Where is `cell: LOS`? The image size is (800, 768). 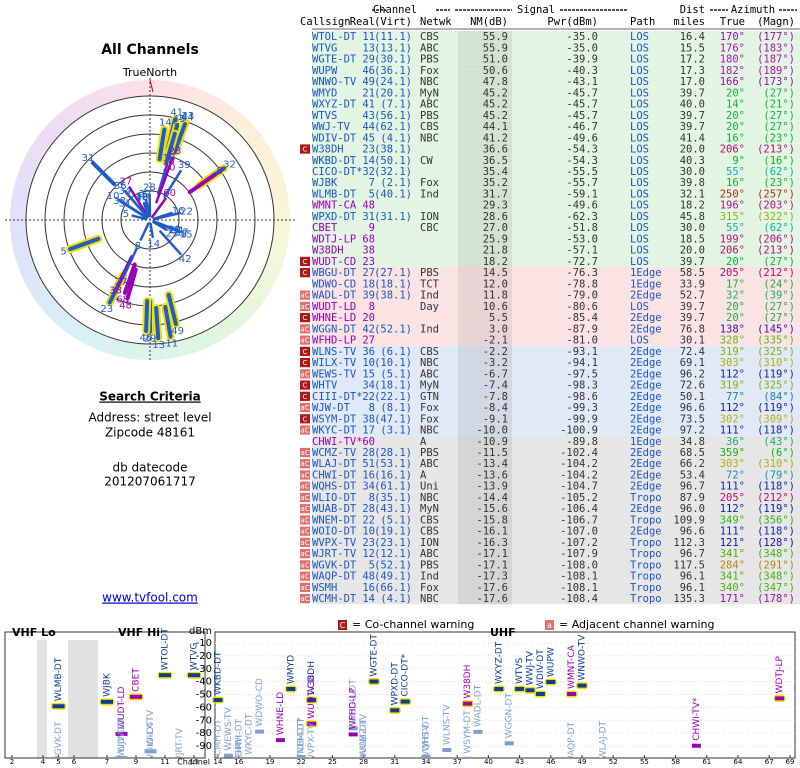 cell: LOS is located at coordinates (639, 194).